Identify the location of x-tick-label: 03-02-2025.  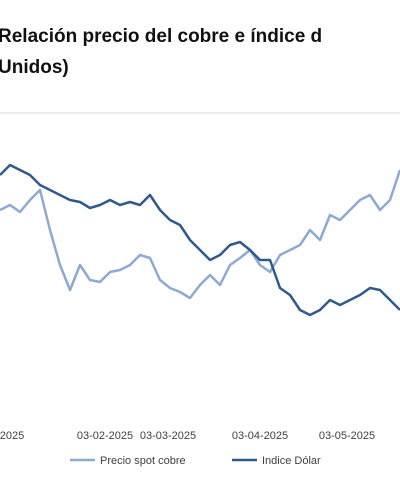
(105, 436).